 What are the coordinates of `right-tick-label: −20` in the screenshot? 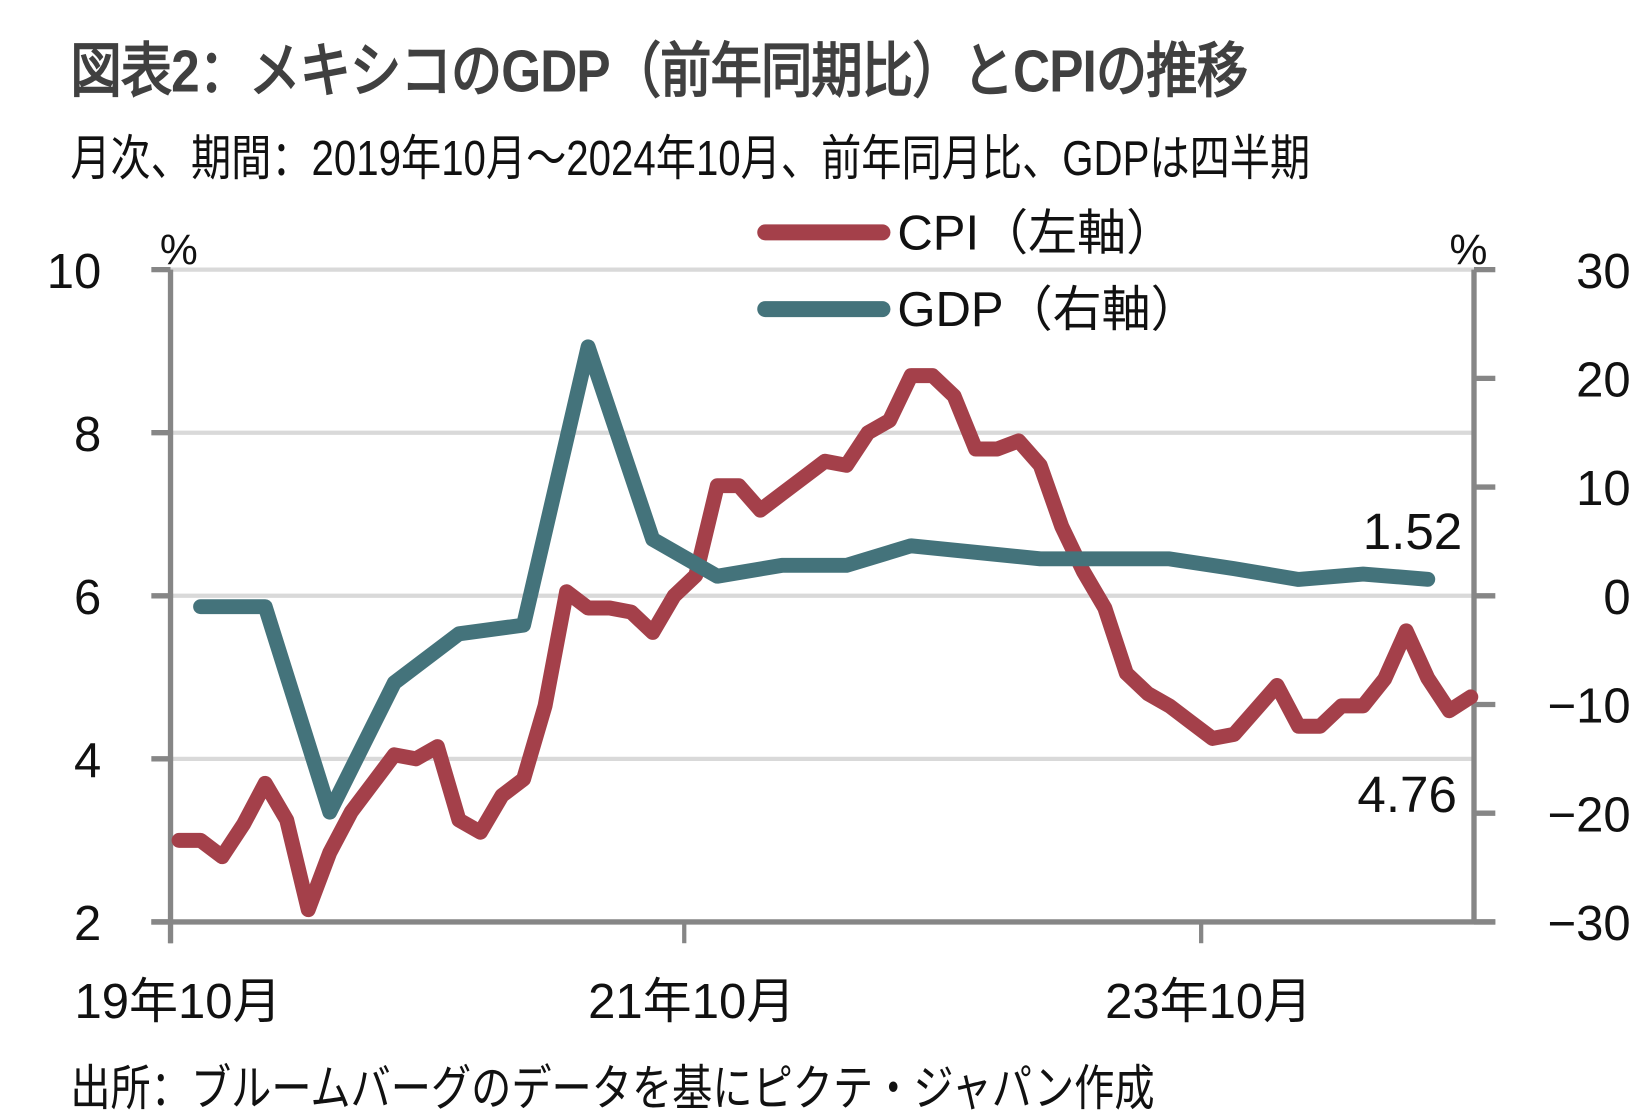 It's located at (1589, 815).